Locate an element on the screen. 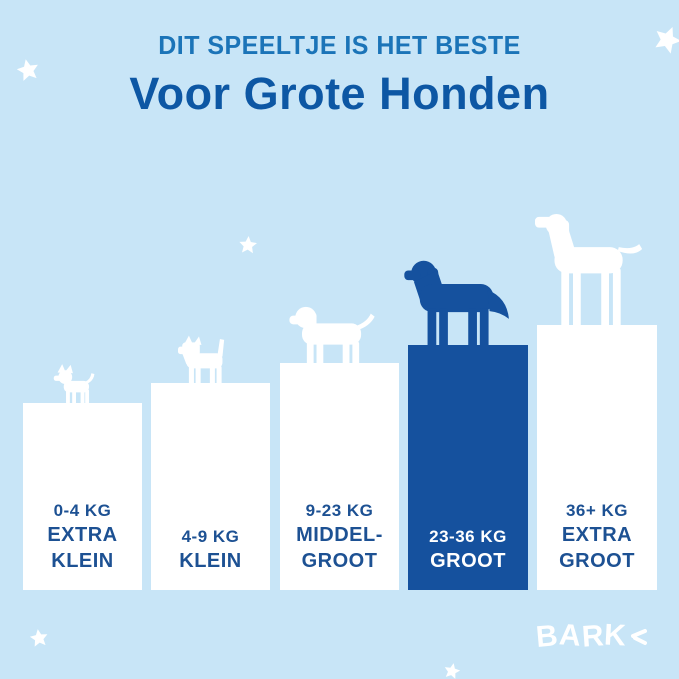 The image size is (679, 679). size-bar-extra-groot: 36+ KG EXTRA GROOT is located at coordinates (597, 457).